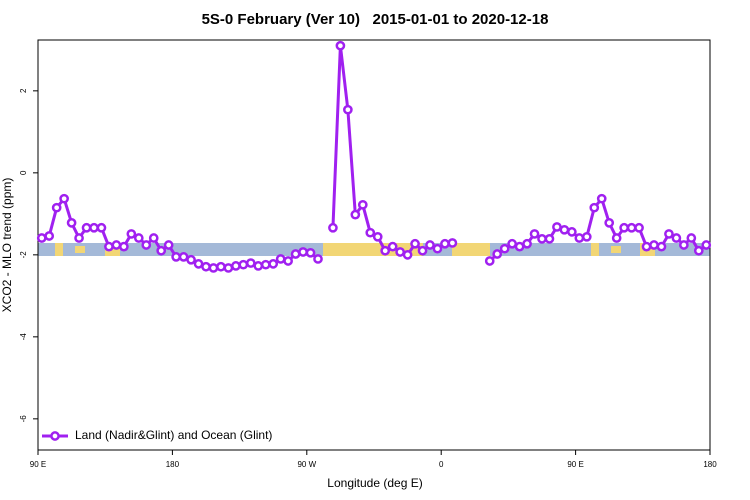  Describe the element at coordinates (23, 255) in the screenshot. I see `y-tick-label: -2` at that location.